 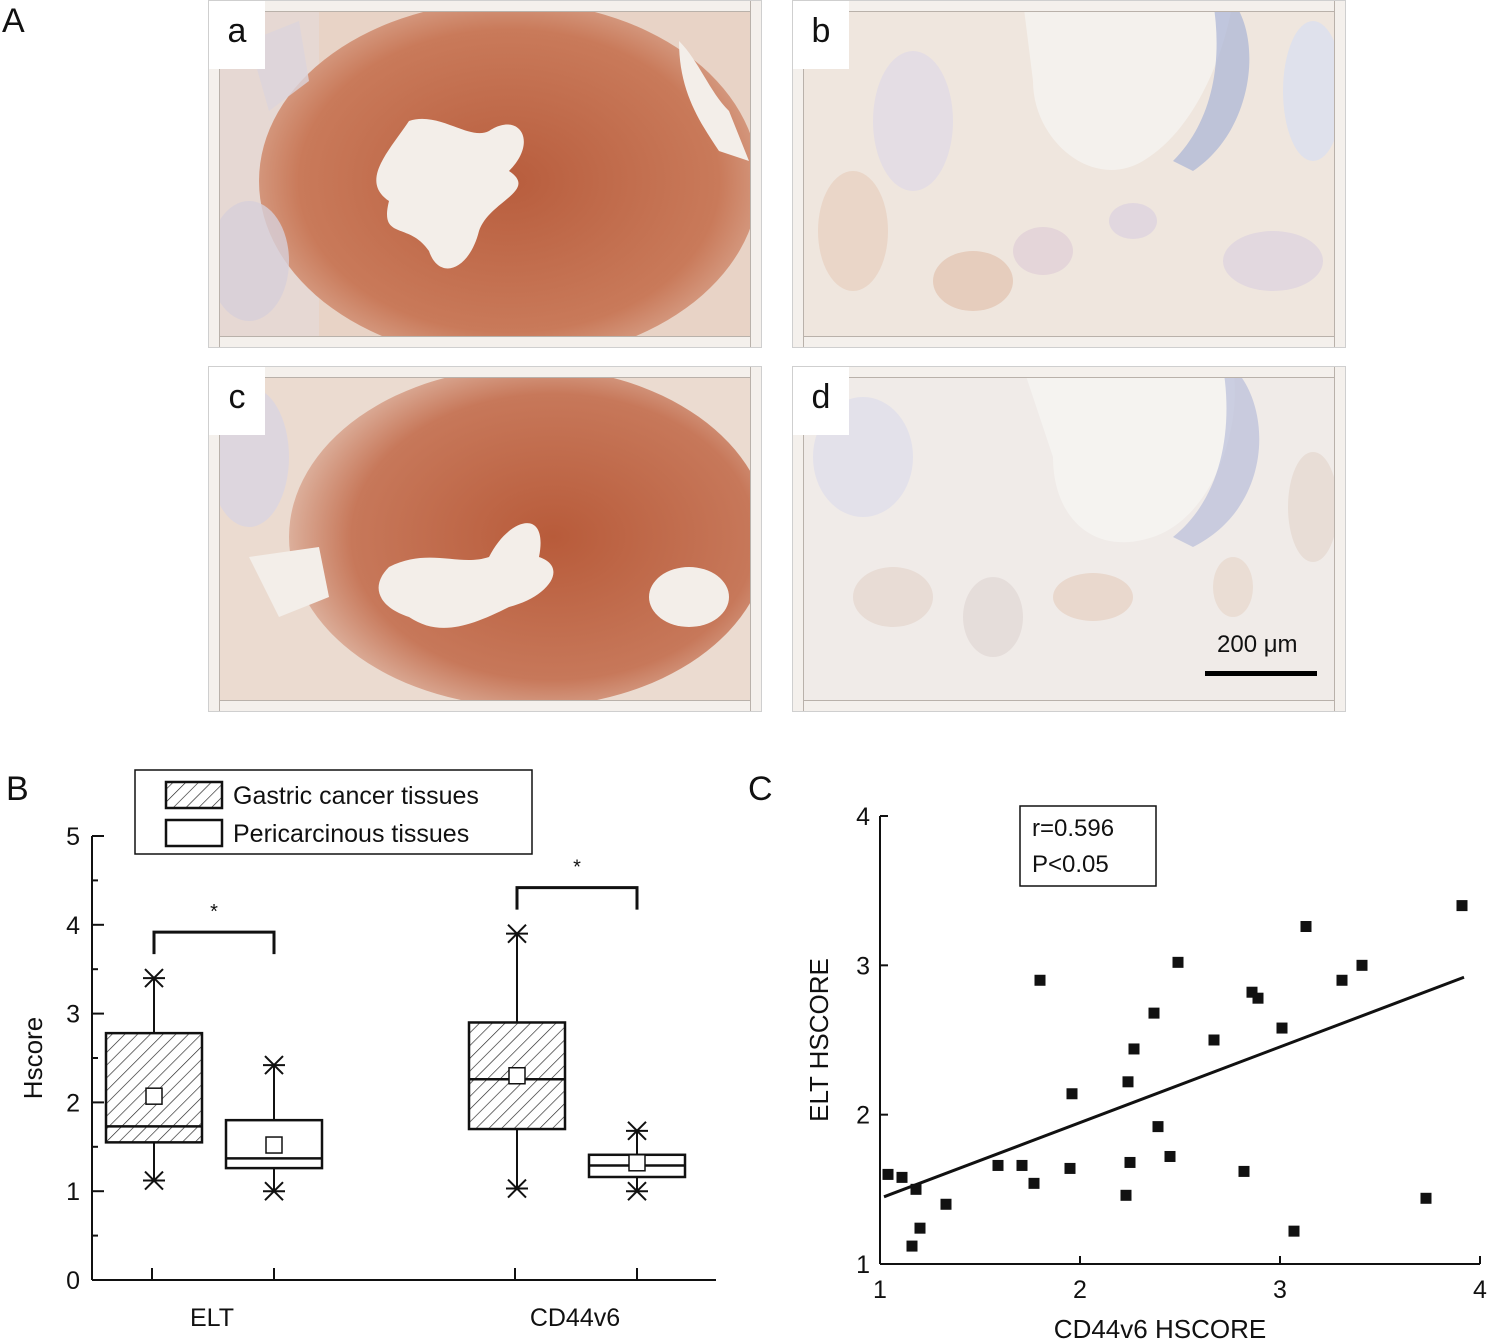 I want to click on x-tick-label: 3, so click(x=1280, y=1290).